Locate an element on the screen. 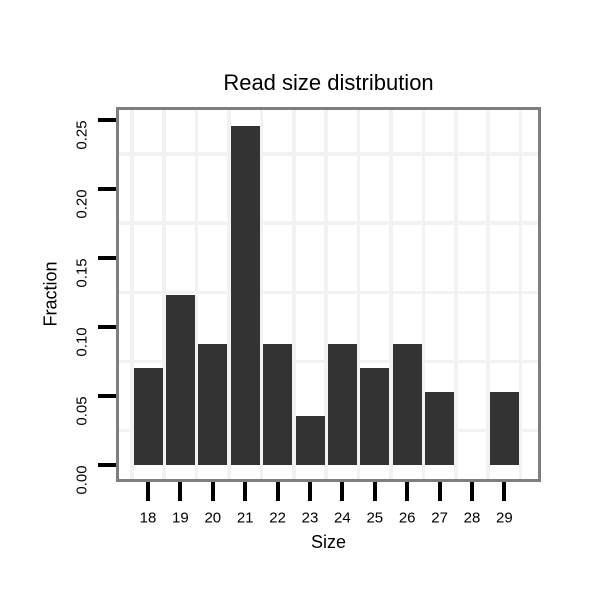 Image resolution: width=600 pixels, height=600 pixels. y-tick-label: 0.15 is located at coordinates (82, 273).